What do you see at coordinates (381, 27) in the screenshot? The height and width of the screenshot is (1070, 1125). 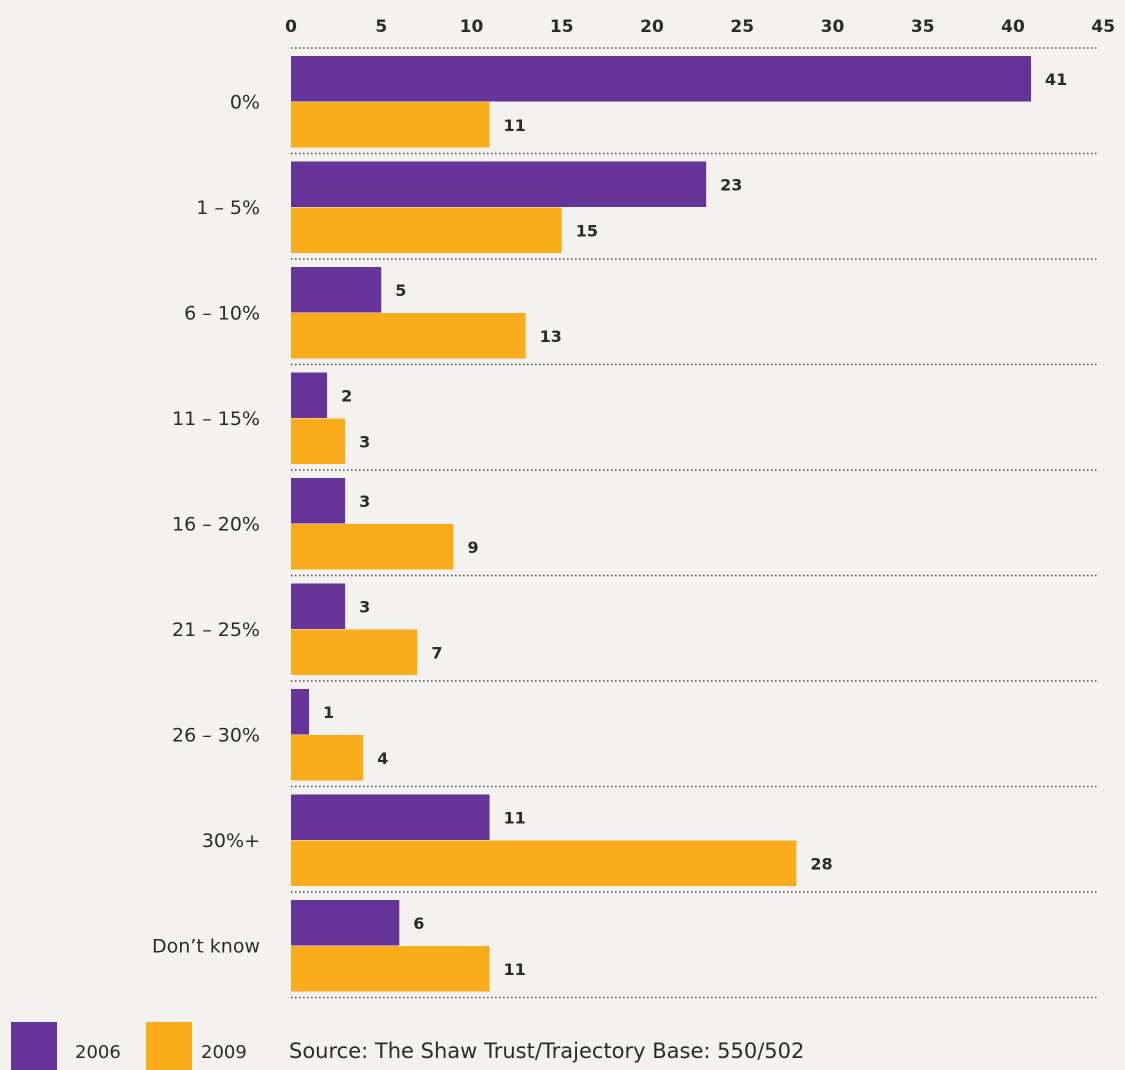 I see `x-tick-label: 5` at bounding box center [381, 27].